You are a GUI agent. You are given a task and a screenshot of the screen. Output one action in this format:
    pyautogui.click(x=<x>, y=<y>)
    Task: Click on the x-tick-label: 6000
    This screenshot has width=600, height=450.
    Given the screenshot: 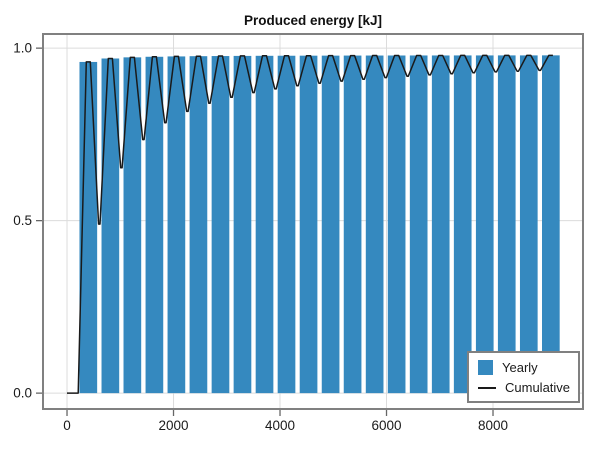 What is the action you would take?
    pyautogui.click(x=386, y=425)
    